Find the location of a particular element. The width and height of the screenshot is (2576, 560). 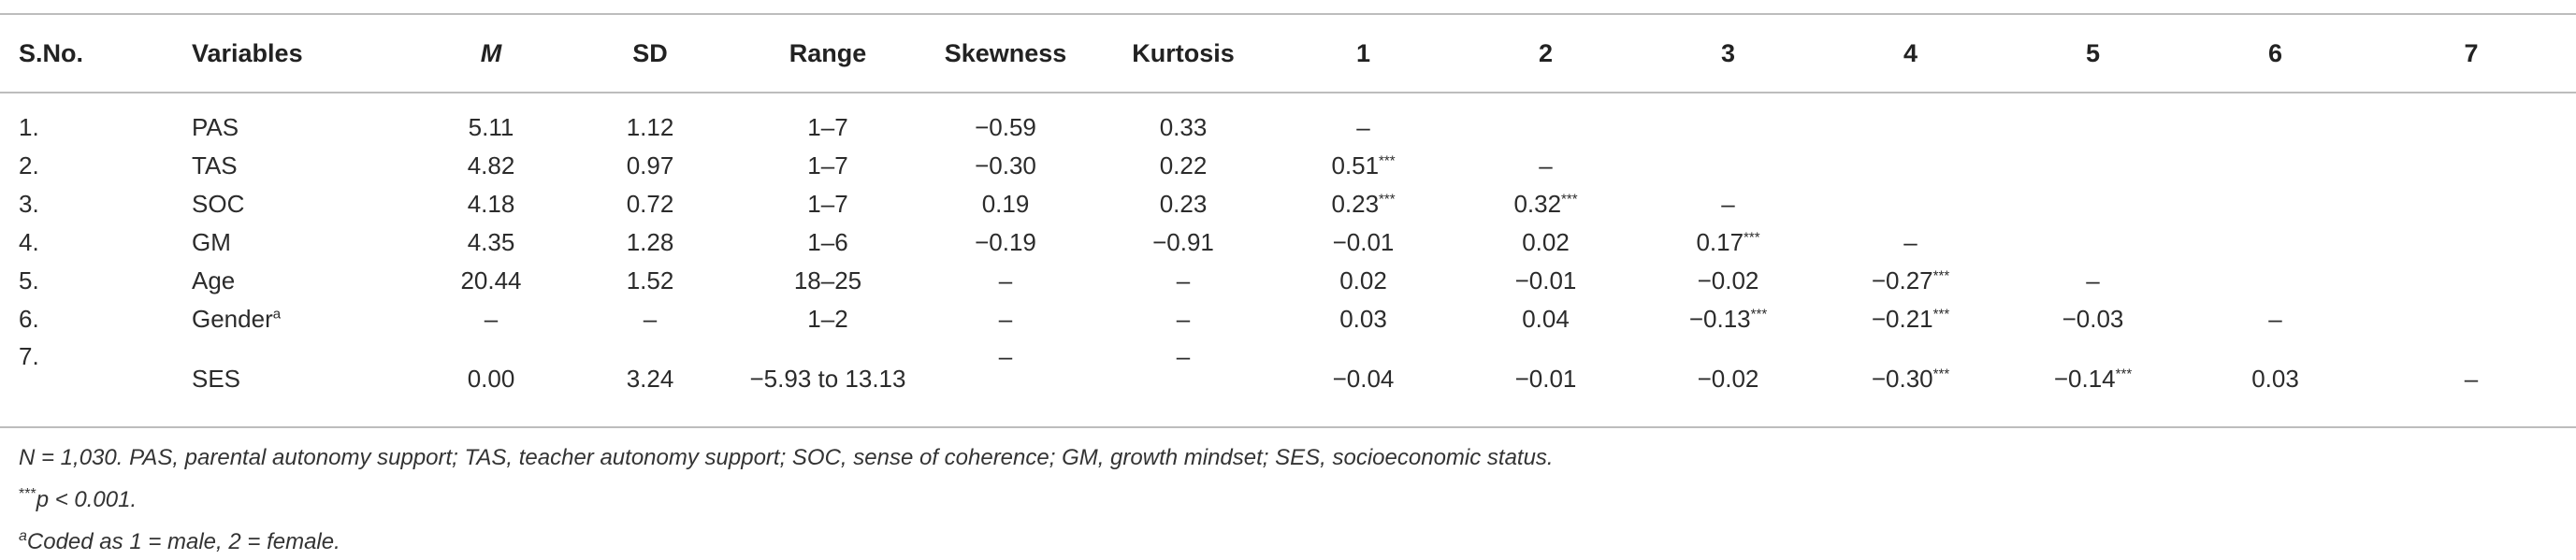

column-header: 4 is located at coordinates (1910, 52).